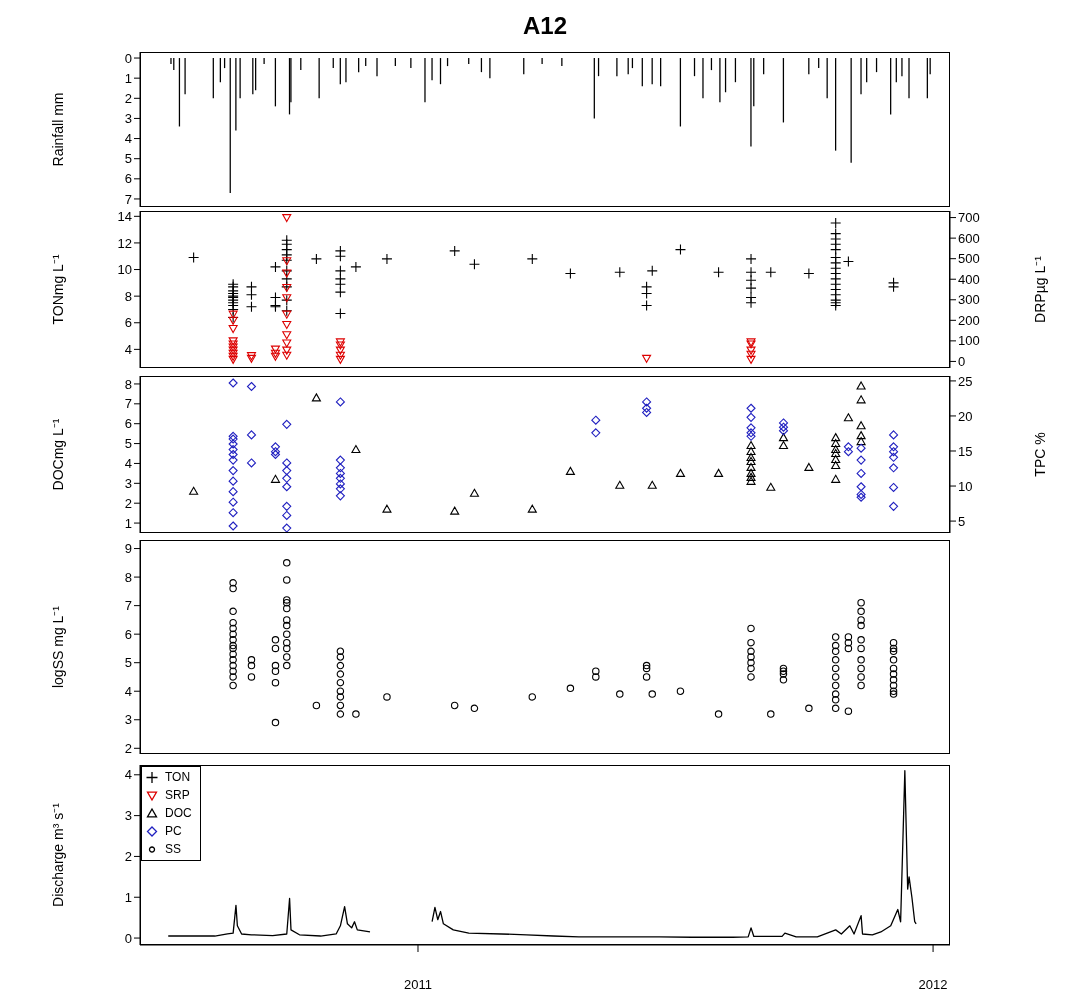 The height and width of the screenshot is (1005, 1076). Describe the element at coordinates (933, 985) in the screenshot. I see `x-tick-label: 2012` at that location.